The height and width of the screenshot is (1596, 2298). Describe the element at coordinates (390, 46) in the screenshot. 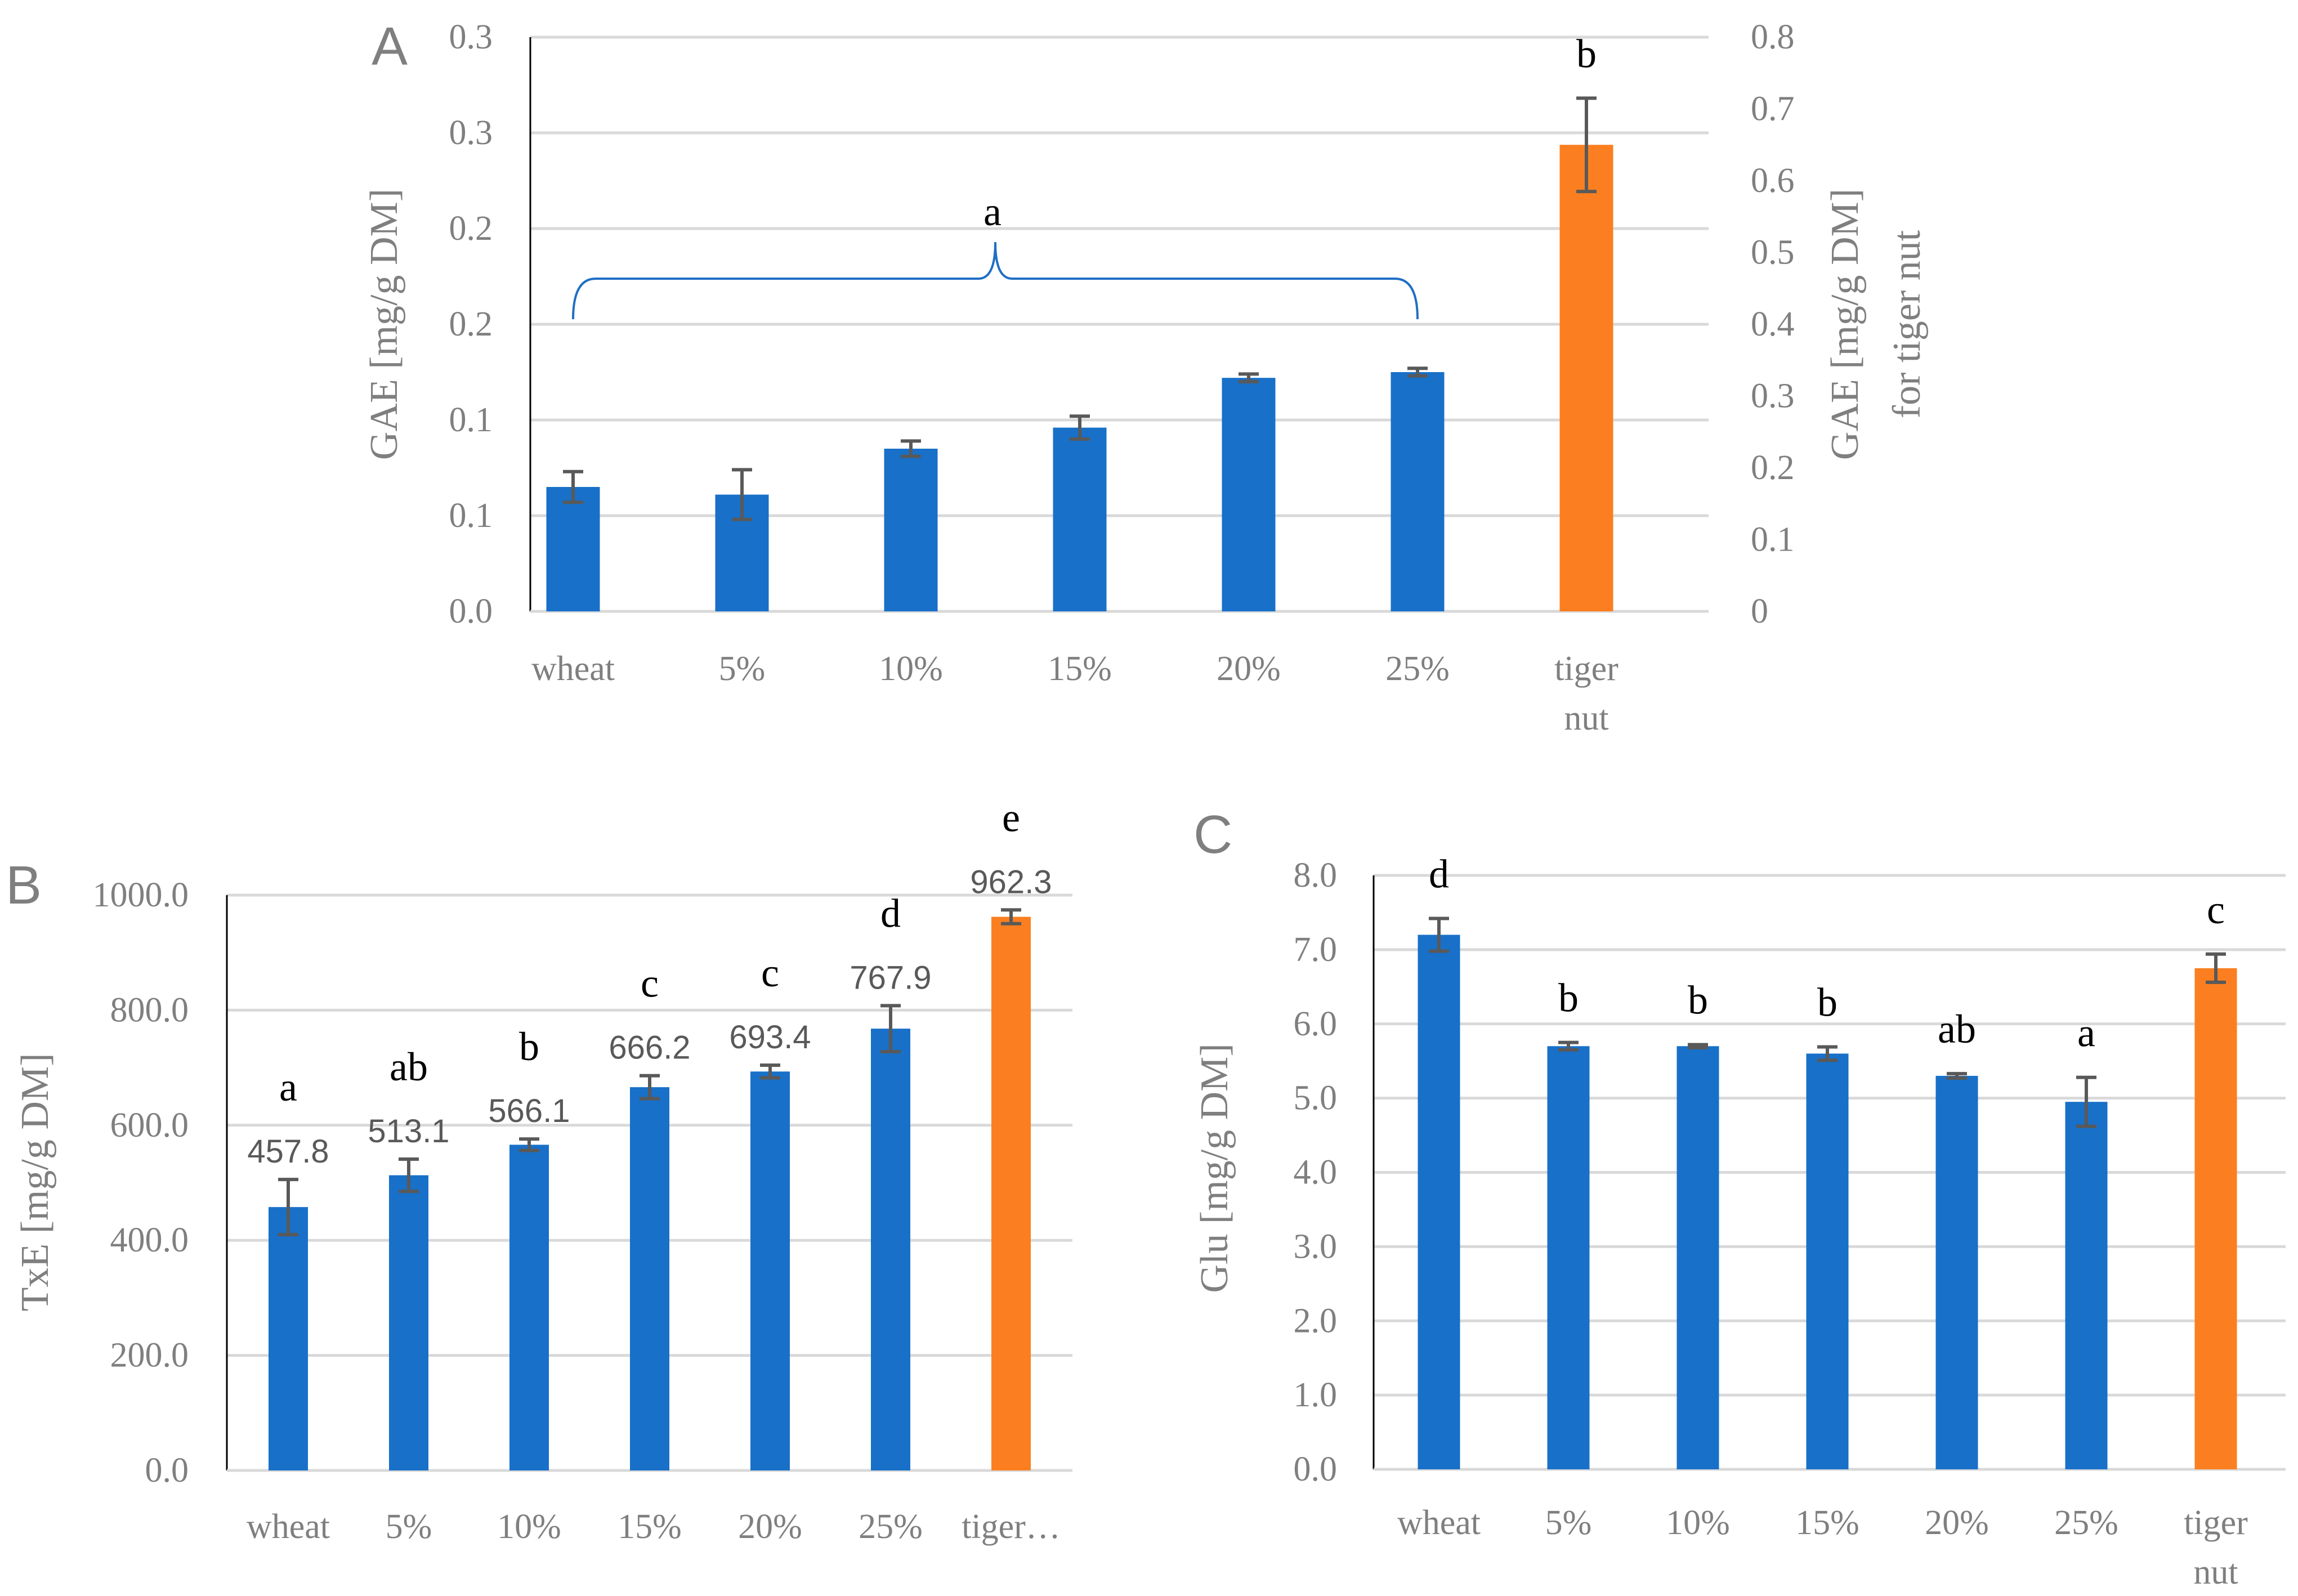

I see `panel-label: A` at that location.